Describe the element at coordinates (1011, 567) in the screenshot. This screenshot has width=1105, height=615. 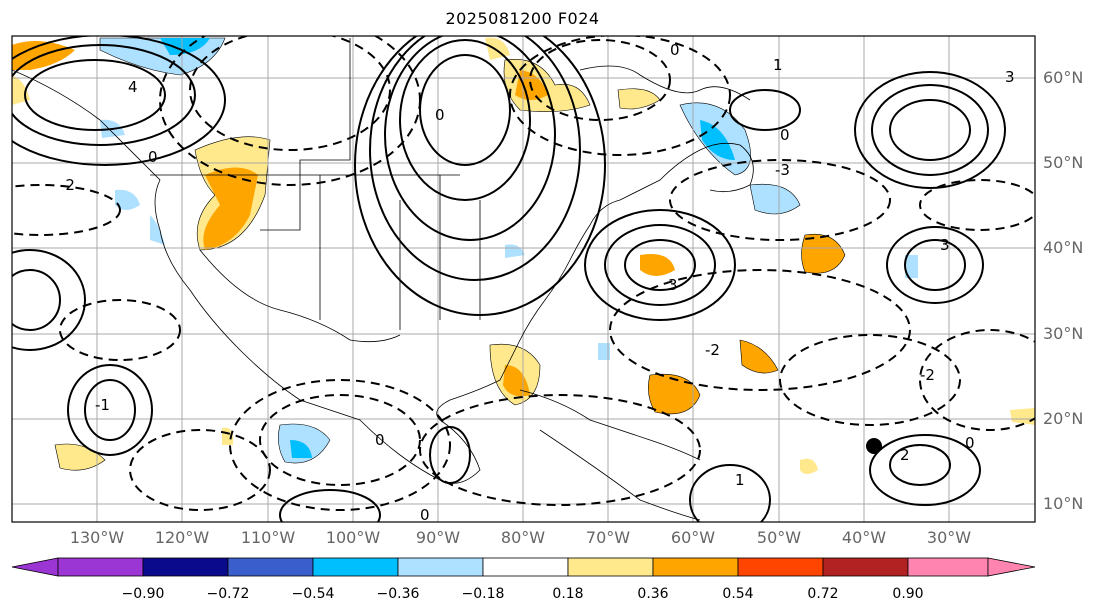
I see `colorbar-over-arrow` at that location.